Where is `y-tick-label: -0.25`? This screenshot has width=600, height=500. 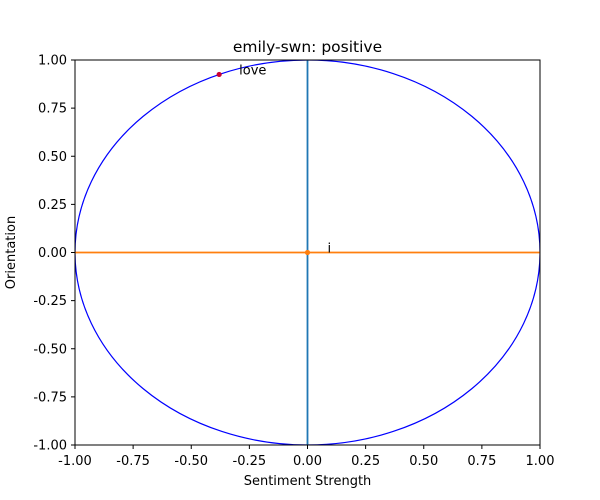
y-tick-label: -0.25 is located at coordinates (50, 301).